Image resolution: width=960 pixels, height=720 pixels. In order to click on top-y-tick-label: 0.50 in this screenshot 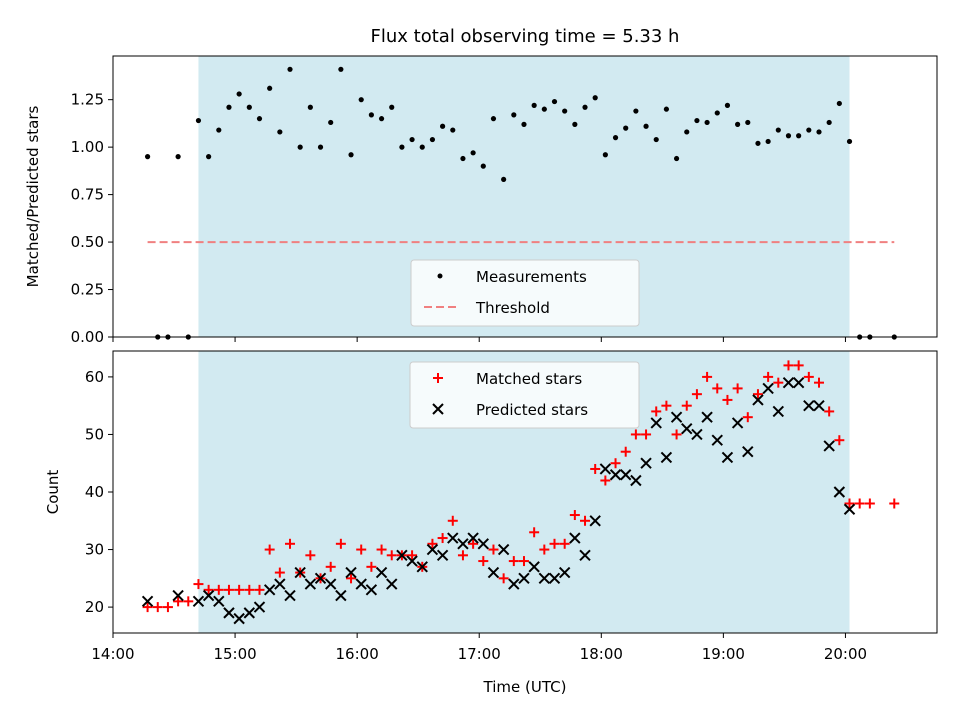, I will do `click(87, 242)`.